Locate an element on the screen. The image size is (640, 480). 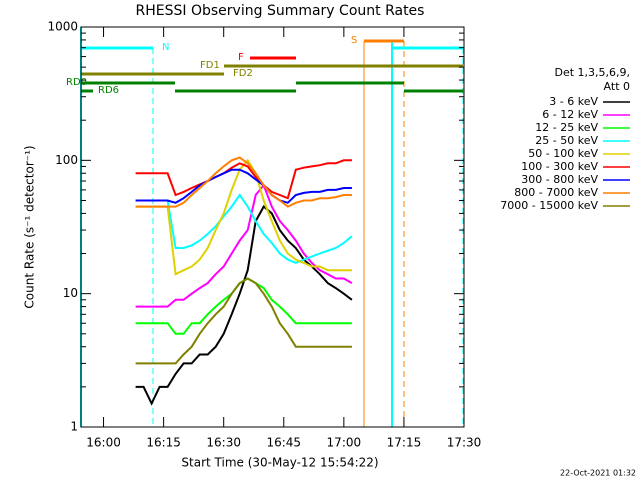
x-tick-label: 16:00 is located at coordinates (103, 443).